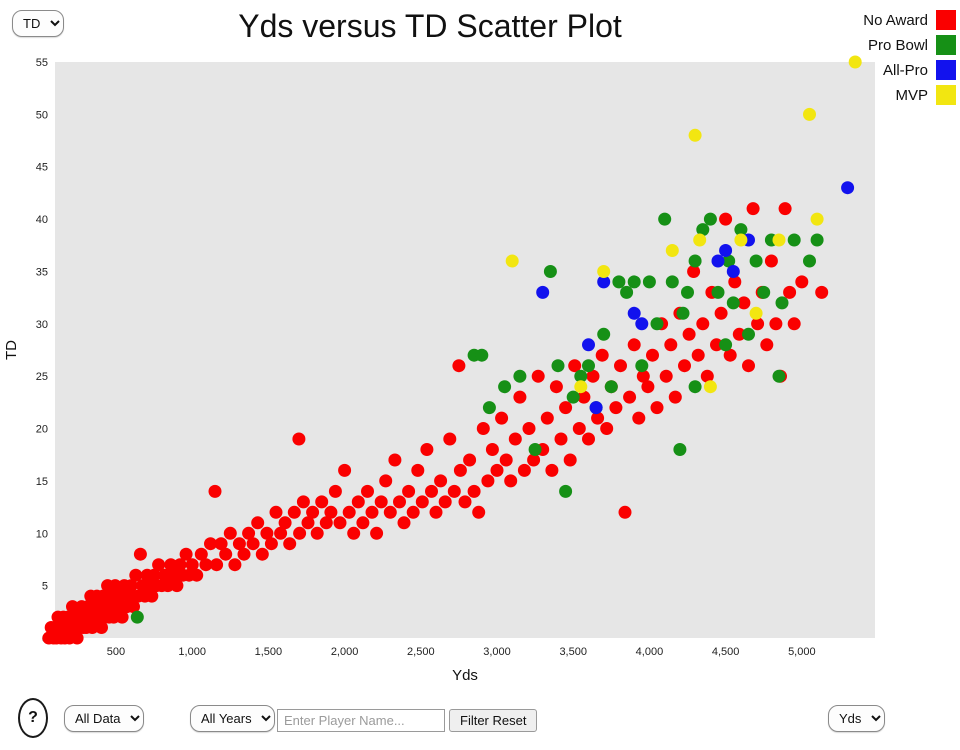 The height and width of the screenshot is (750, 960). Describe the element at coordinates (104, 718) in the screenshot. I see `data-filter-select: All Data` at that location.